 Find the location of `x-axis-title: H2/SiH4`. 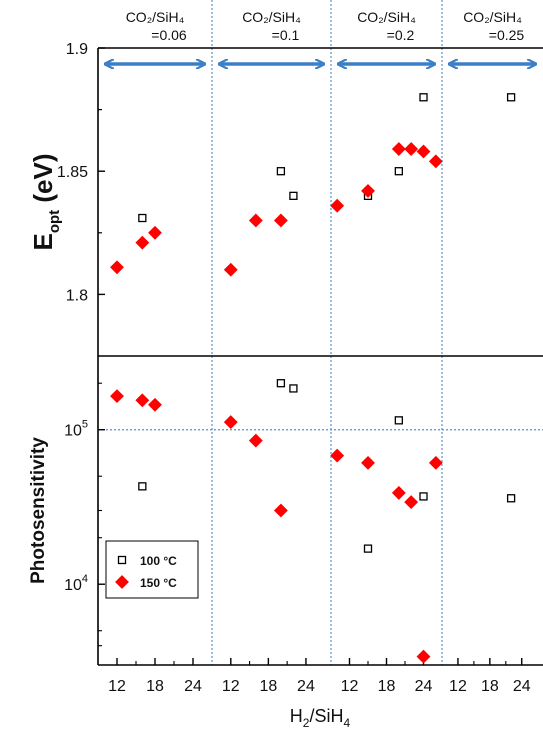

x-axis-title: H2/SiH4 is located at coordinates (320, 717).